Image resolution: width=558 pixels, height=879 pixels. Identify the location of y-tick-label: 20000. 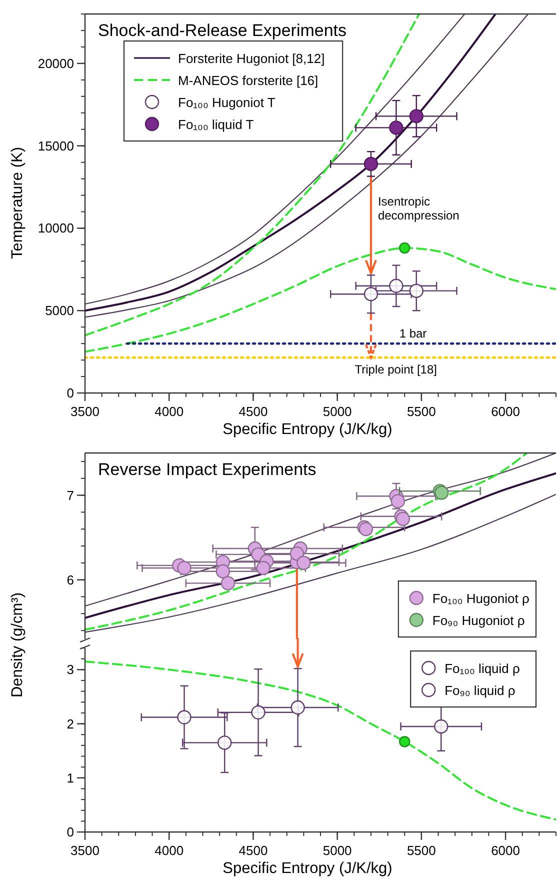
(56, 63).